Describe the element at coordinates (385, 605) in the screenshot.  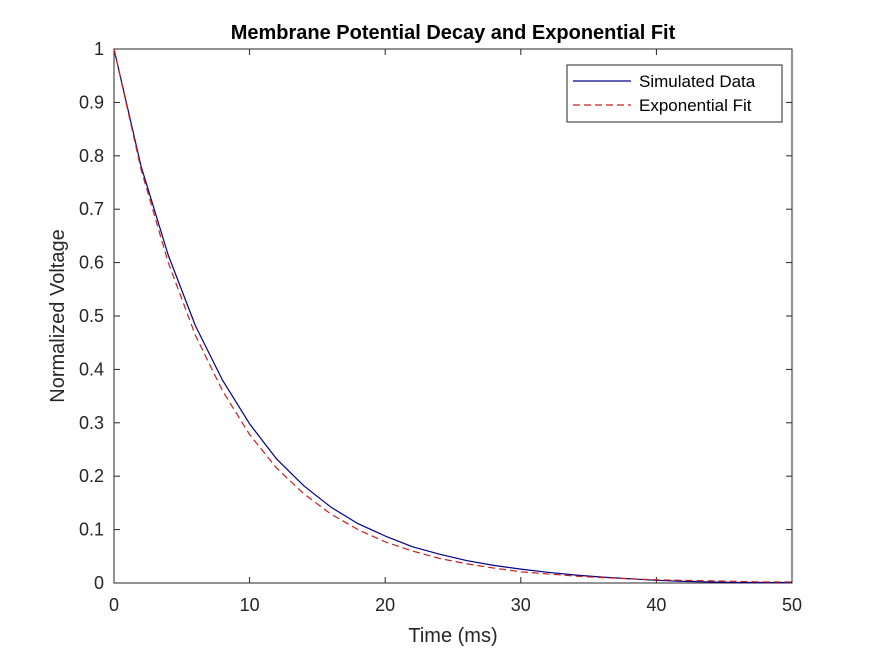
I see `x-tick-label: 20` at that location.